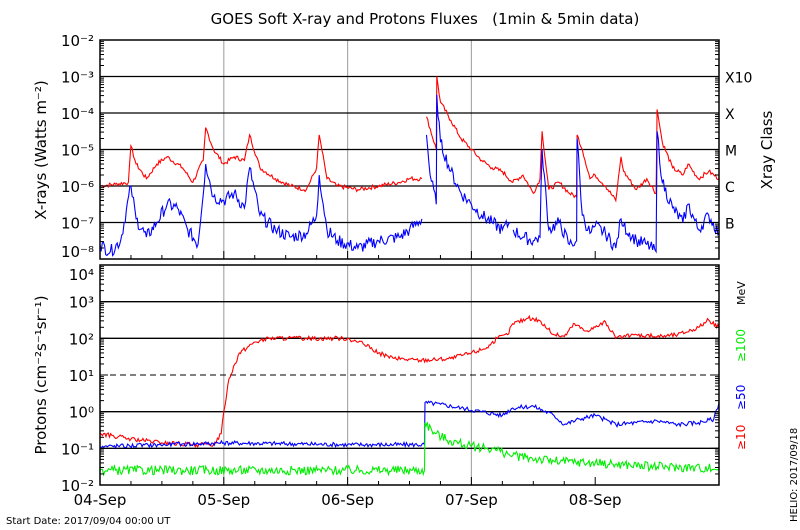 This screenshot has width=800, height=530. What do you see at coordinates (77, 224) in the screenshot?
I see `y-tick-label: 10⁻⁷` at bounding box center [77, 224].